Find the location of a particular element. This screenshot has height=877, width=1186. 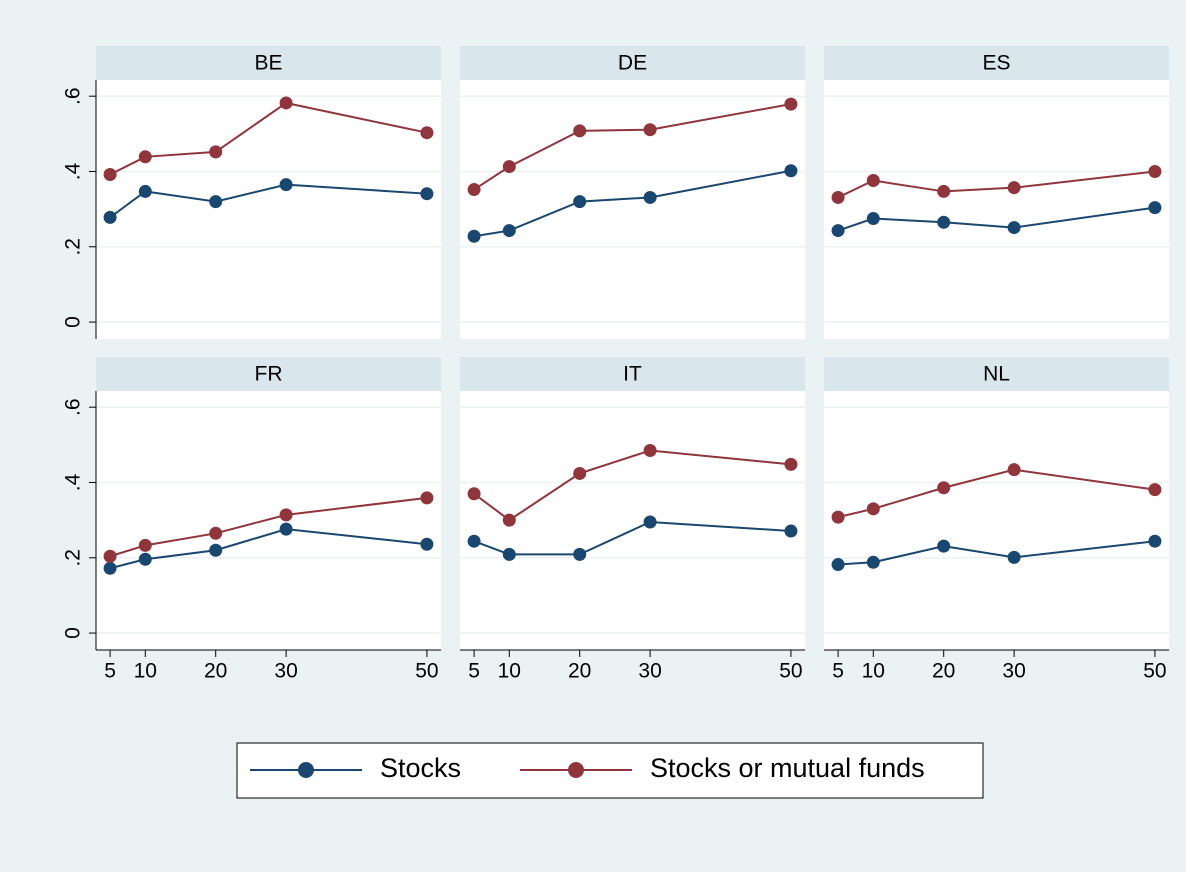

panel-title: BE is located at coordinates (268, 63).